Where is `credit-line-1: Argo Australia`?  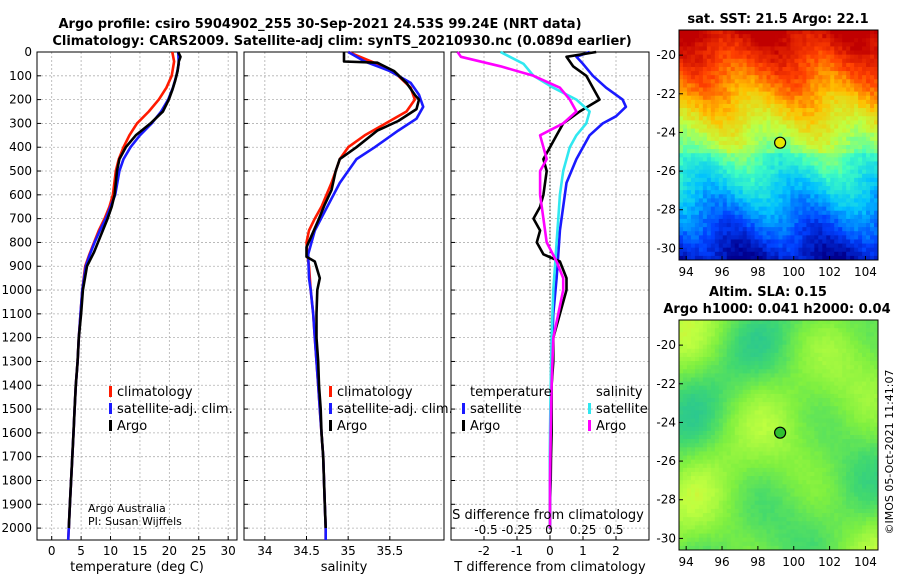
credit-line-1: Argo Australia is located at coordinates (127, 508).